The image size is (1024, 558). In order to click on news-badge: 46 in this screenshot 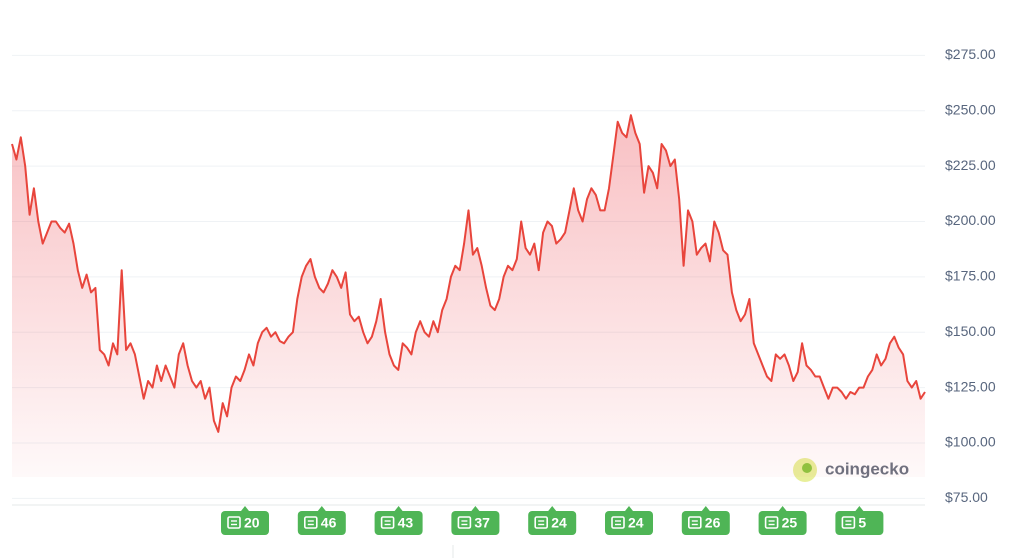, I will do `click(321, 520)`.